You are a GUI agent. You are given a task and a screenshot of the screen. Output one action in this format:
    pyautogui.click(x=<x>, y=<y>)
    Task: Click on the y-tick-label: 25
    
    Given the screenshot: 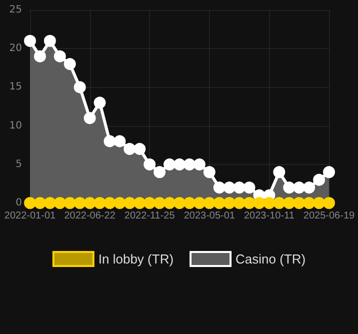 What is the action you would take?
    pyautogui.click(x=15, y=10)
    